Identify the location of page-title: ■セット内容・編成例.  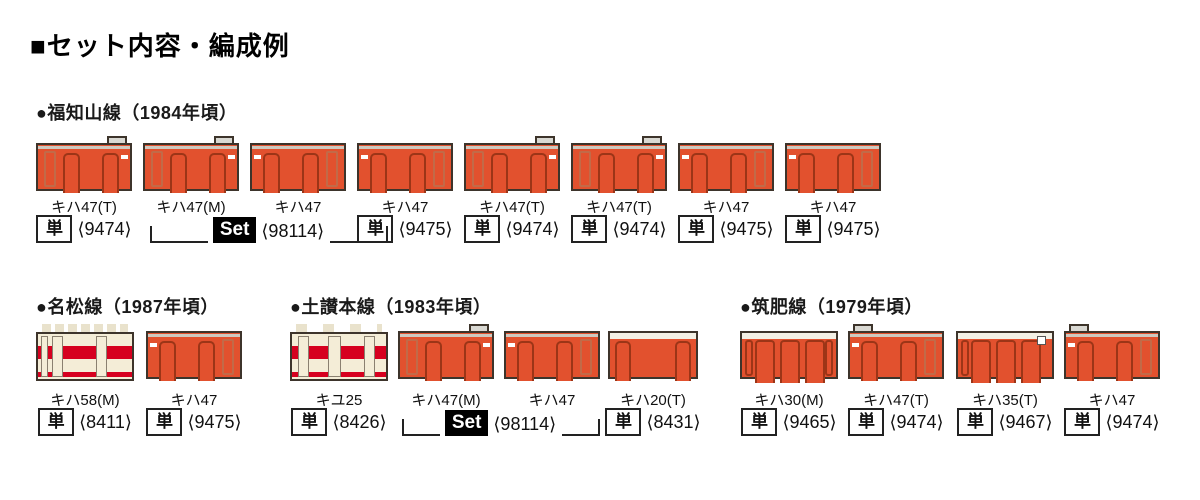
(160, 46).